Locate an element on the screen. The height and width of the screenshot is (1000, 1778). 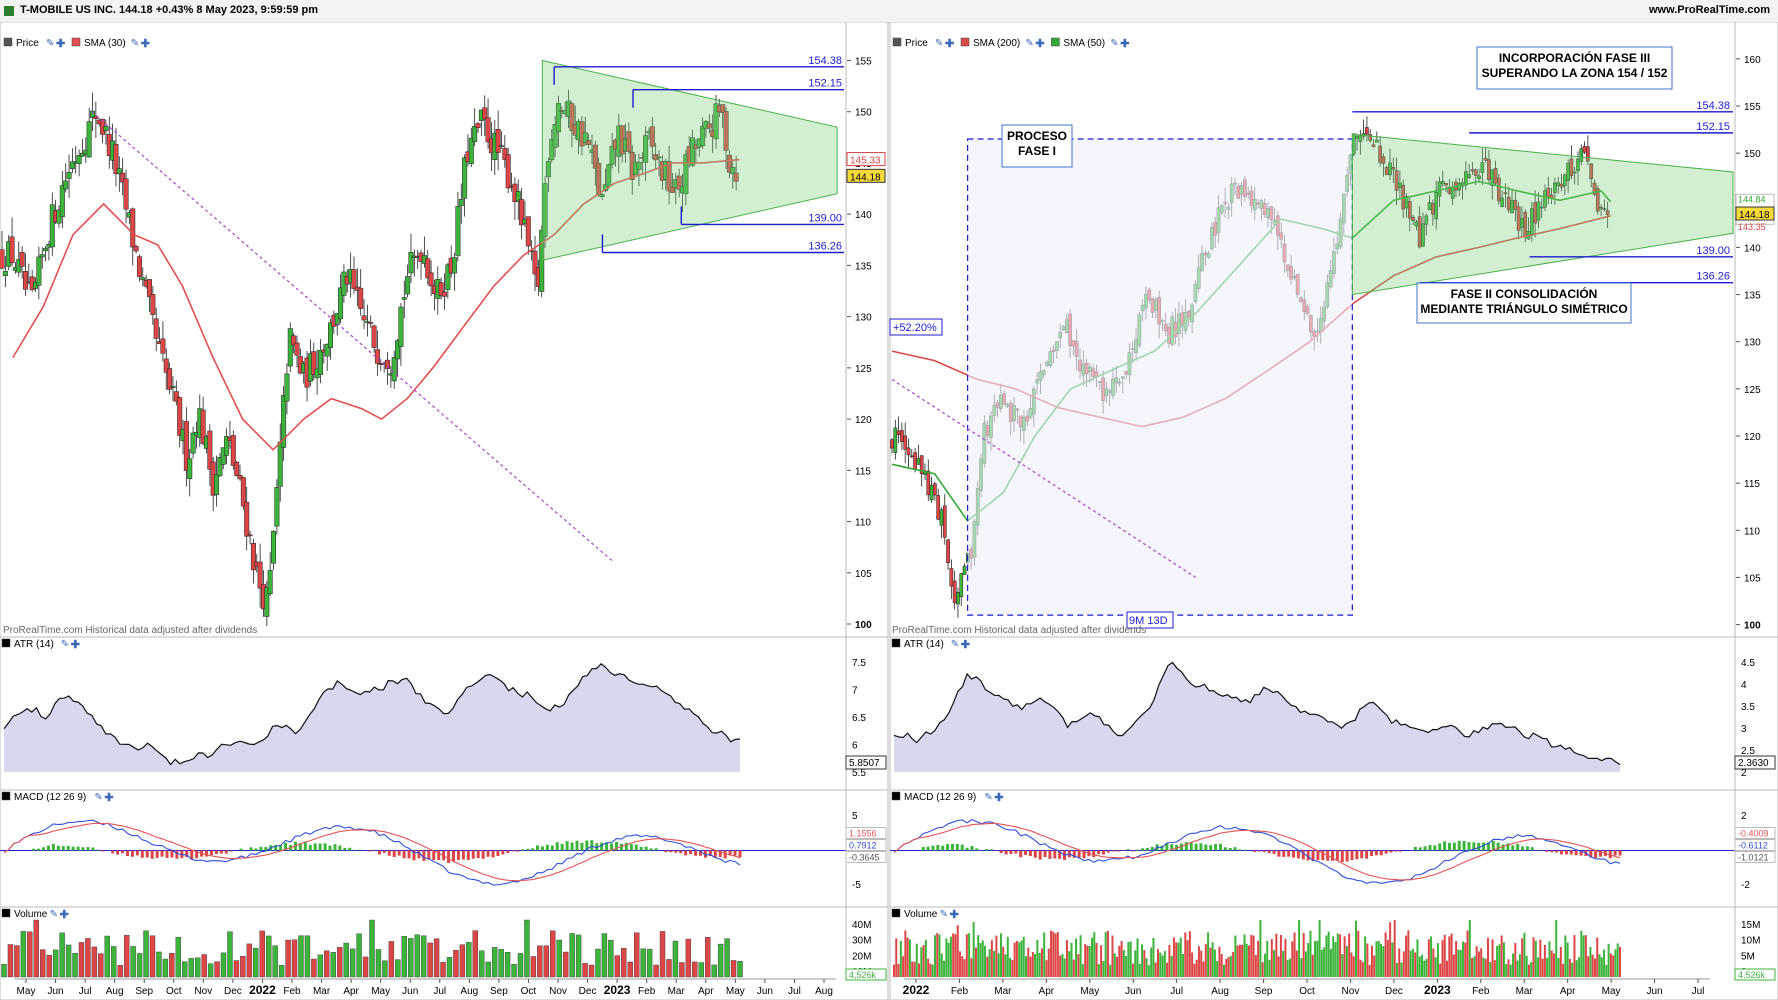
x-tick-label: Apr is located at coordinates (1047, 991).